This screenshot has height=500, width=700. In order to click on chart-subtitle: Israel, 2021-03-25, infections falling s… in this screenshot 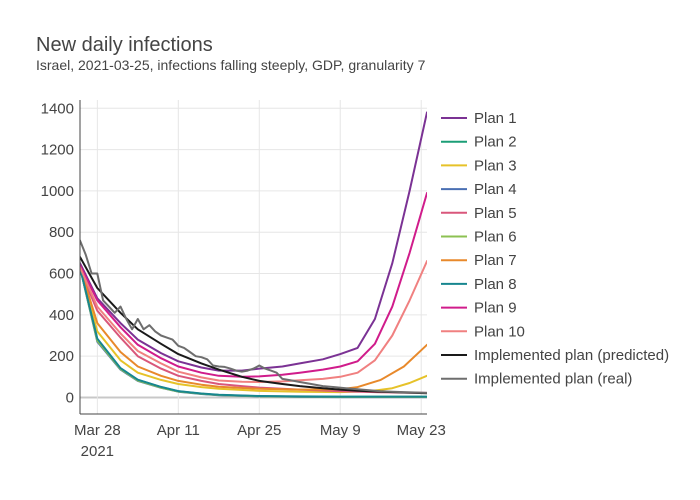, I will do `click(231, 65)`.